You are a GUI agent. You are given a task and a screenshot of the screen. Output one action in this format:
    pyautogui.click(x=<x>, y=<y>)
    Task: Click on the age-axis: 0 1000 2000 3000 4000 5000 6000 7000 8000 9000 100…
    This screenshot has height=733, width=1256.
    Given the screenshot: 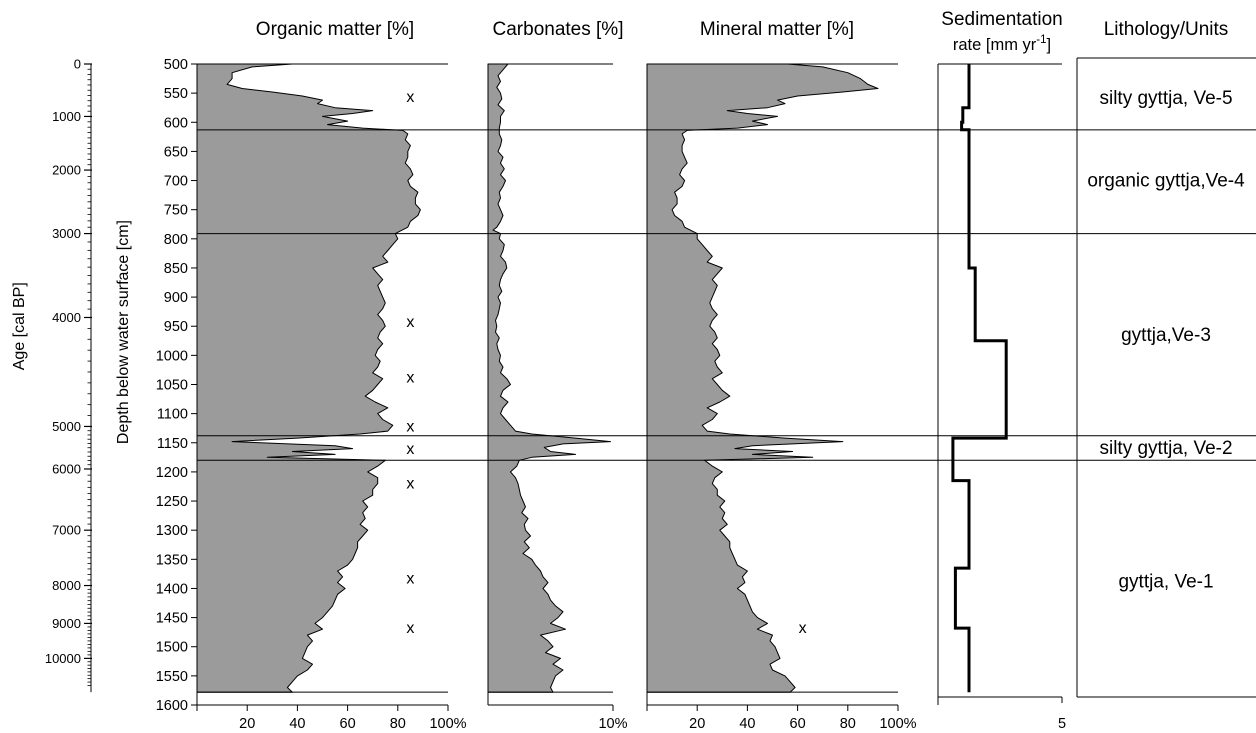 What is the action you would take?
    pyautogui.click(x=51, y=375)
    